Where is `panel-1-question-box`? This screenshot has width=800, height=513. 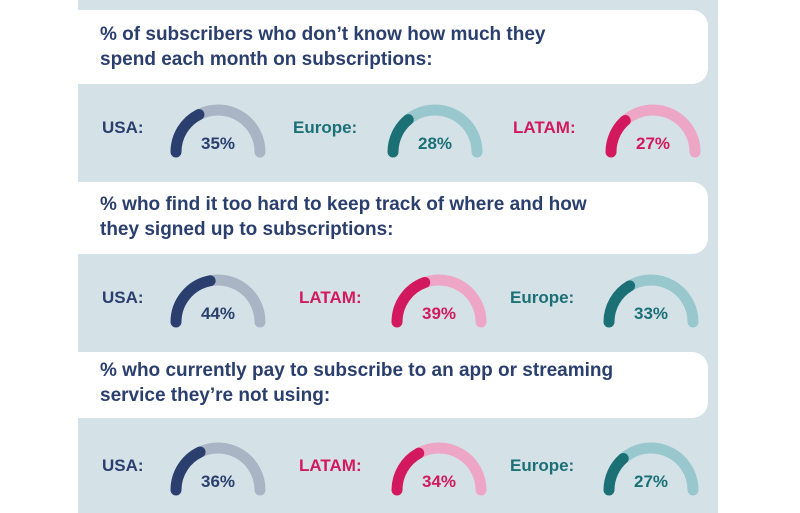
panel-1-question-box is located at coordinates (393, 47).